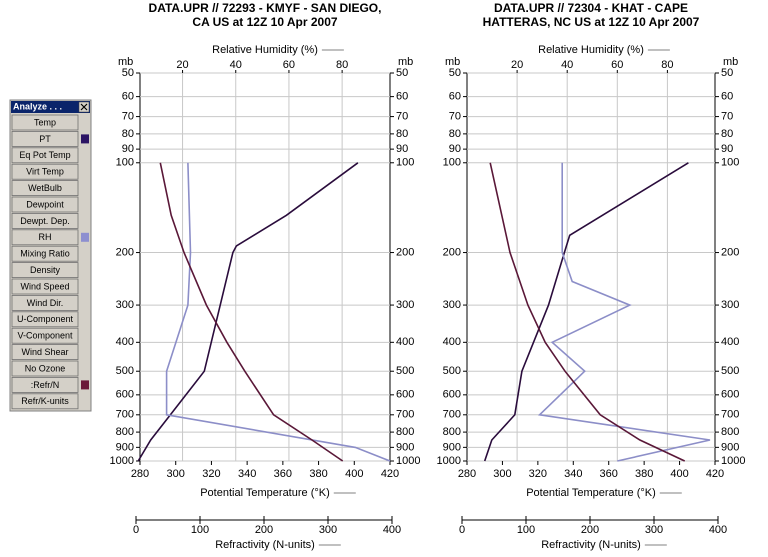 Image resolution: width=768 pixels, height=557 pixels. Describe the element at coordinates (654, 530) in the screenshot. I see `x3-tick-label: 300` at that location.